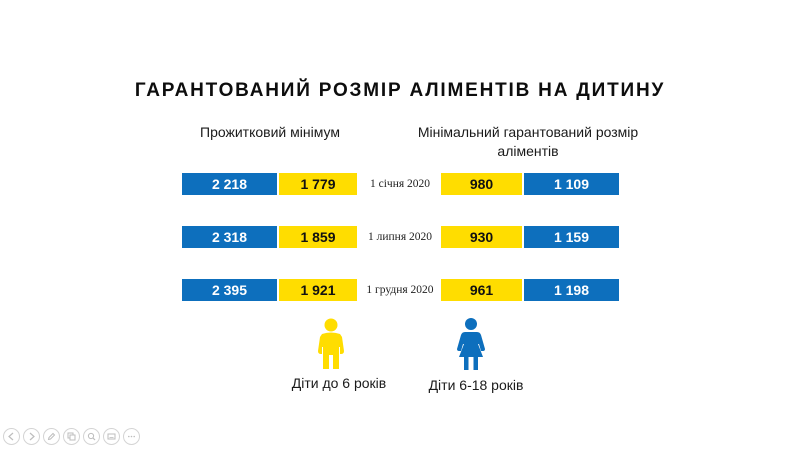 The image size is (800, 450). Describe the element at coordinates (229, 290) in the screenshot. I see `living-minimum-older-cell: 2 395` at that location.